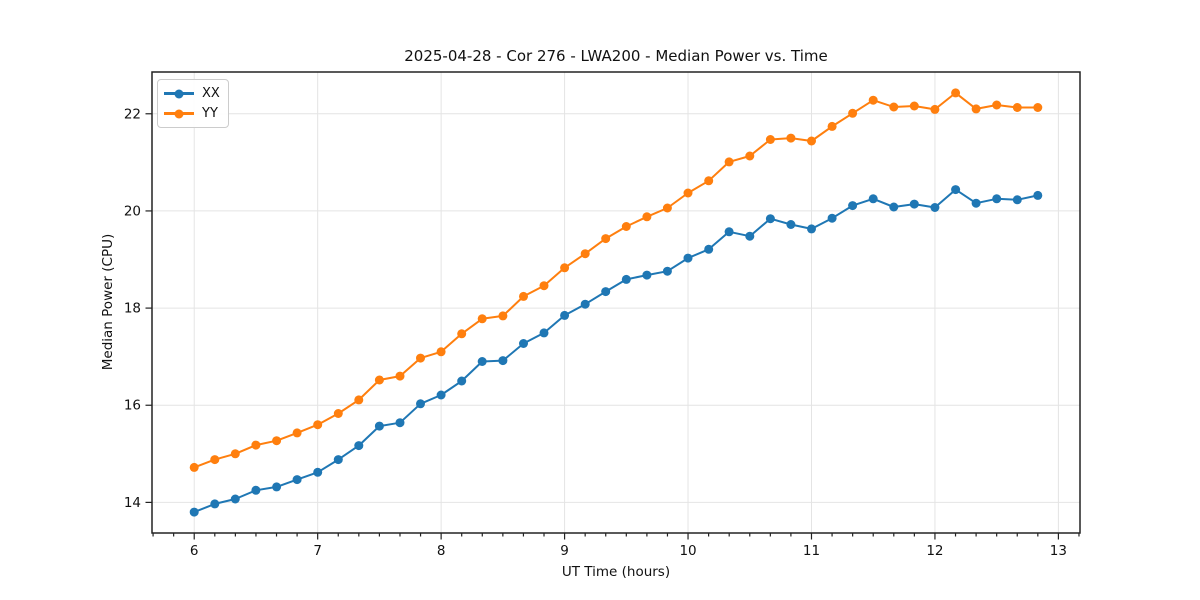 The image size is (1200, 600). I want to click on y-tick-label: 16, so click(132, 406).